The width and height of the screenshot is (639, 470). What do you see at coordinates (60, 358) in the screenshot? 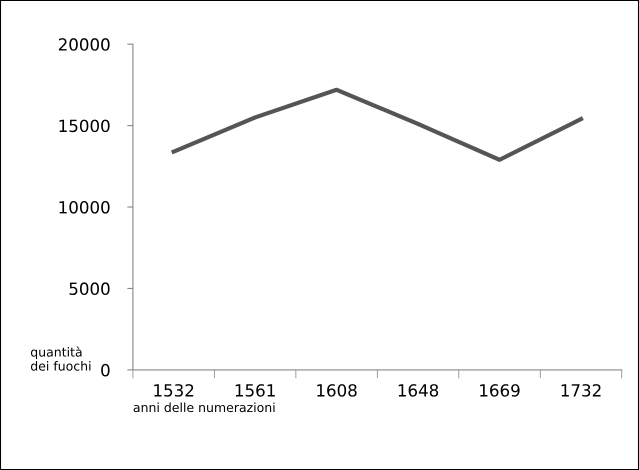
I see `y-axis-title: quantità dei fuochi` at bounding box center [60, 358].